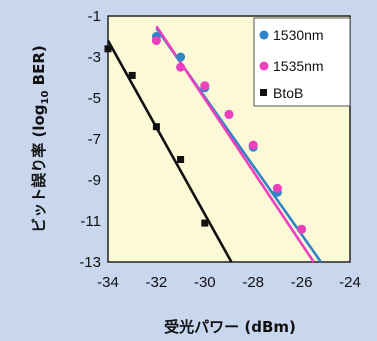  I want to click on legend-marker-1535nm, so click(264, 66).